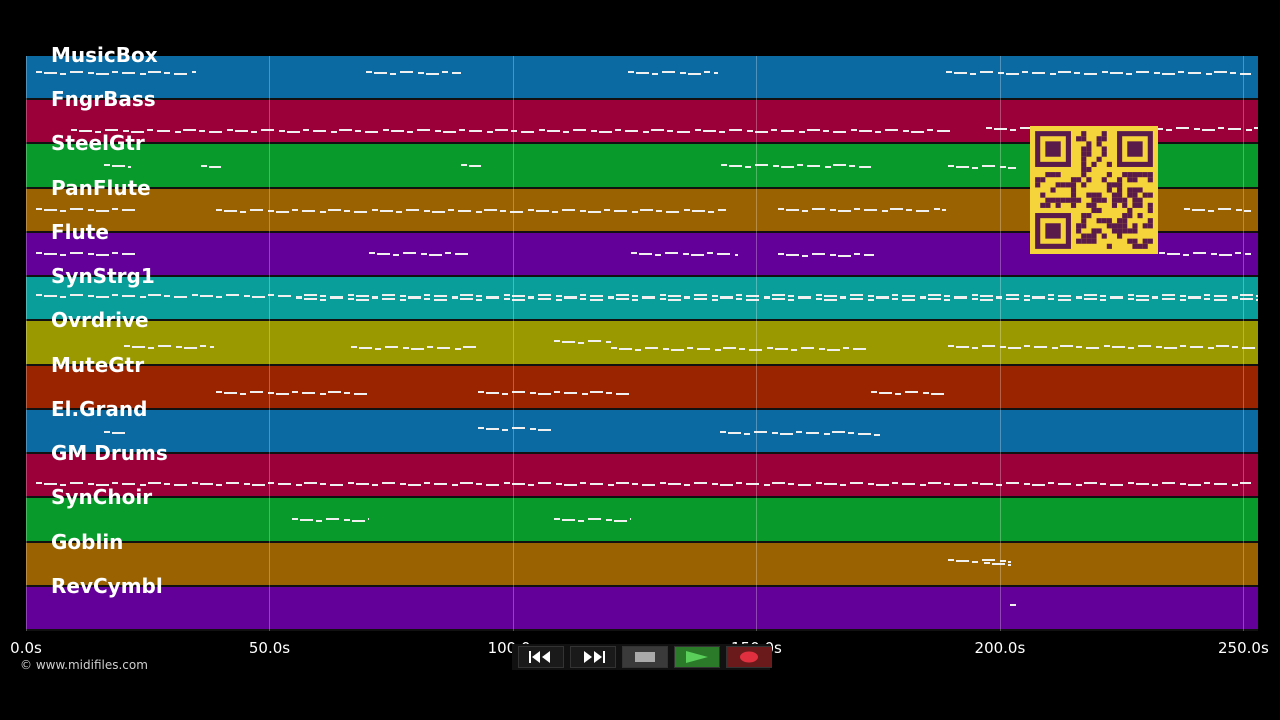 This screenshot has width=1280, height=720. What do you see at coordinates (1244, 343) in the screenshot?
I see `time-gridline` at bounding box center [1244, 343].